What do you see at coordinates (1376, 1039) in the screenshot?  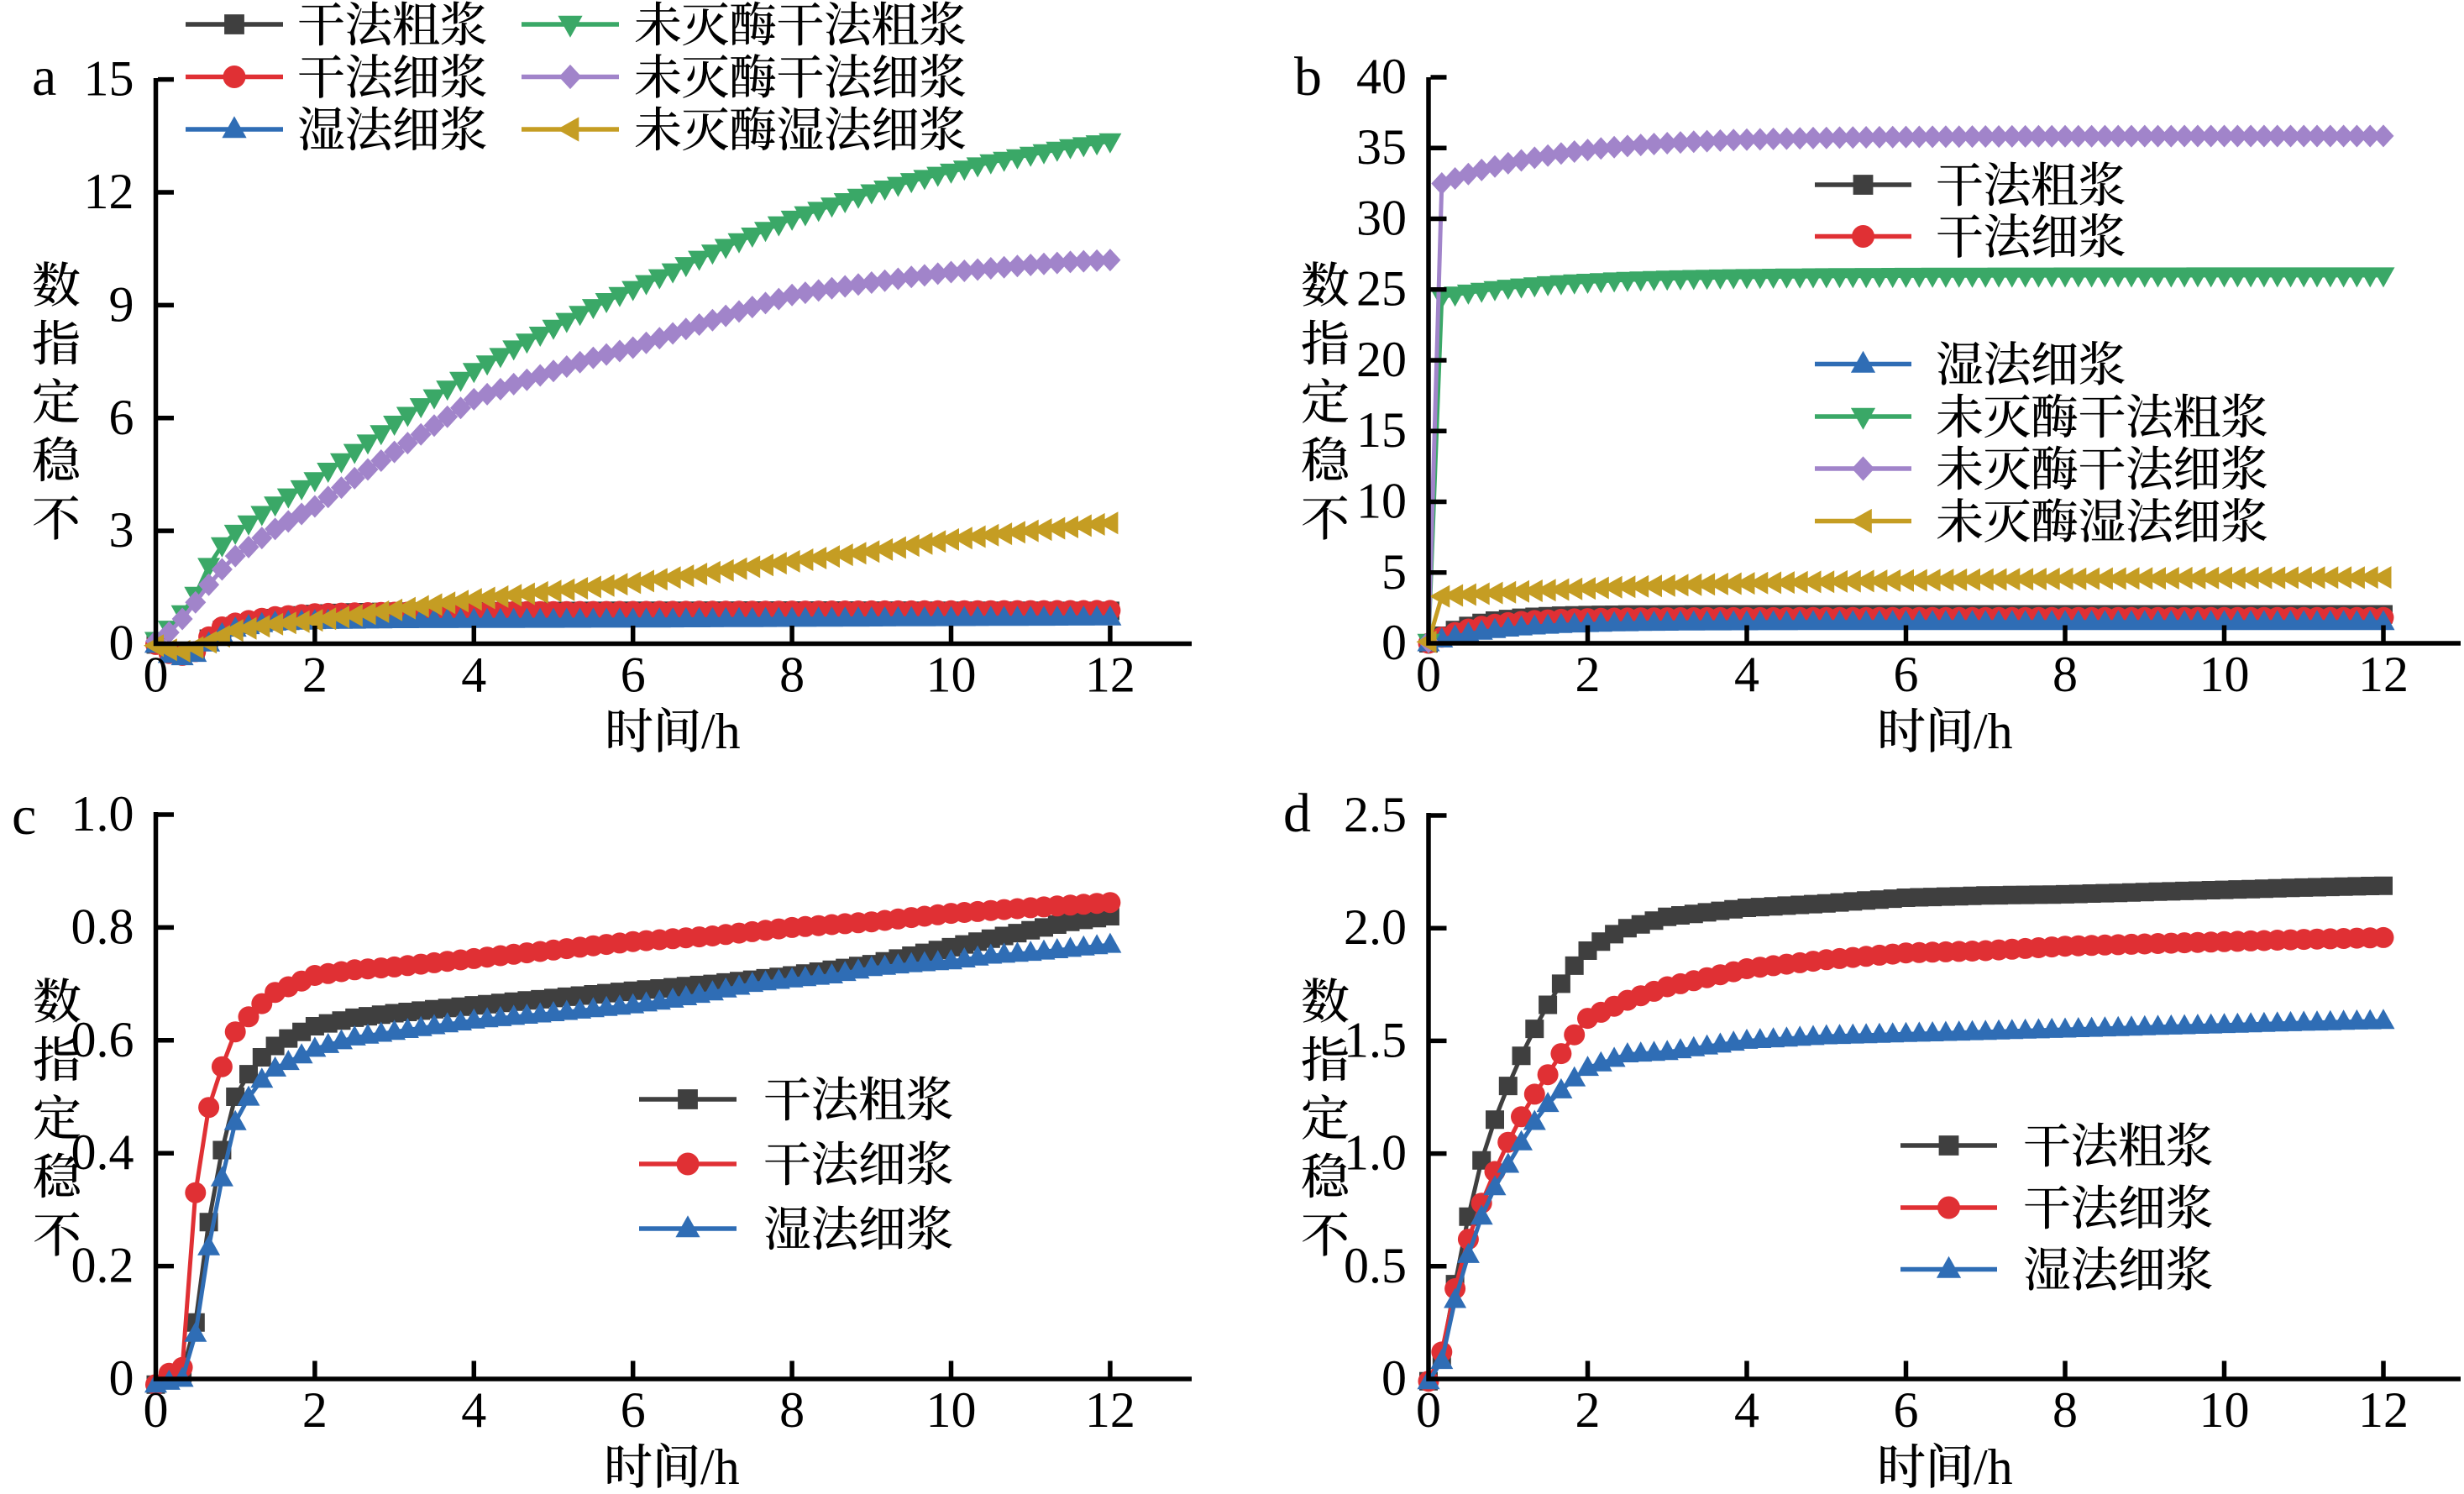 I see `svg-text: 1.5` at bounding box center [1376, 1039].